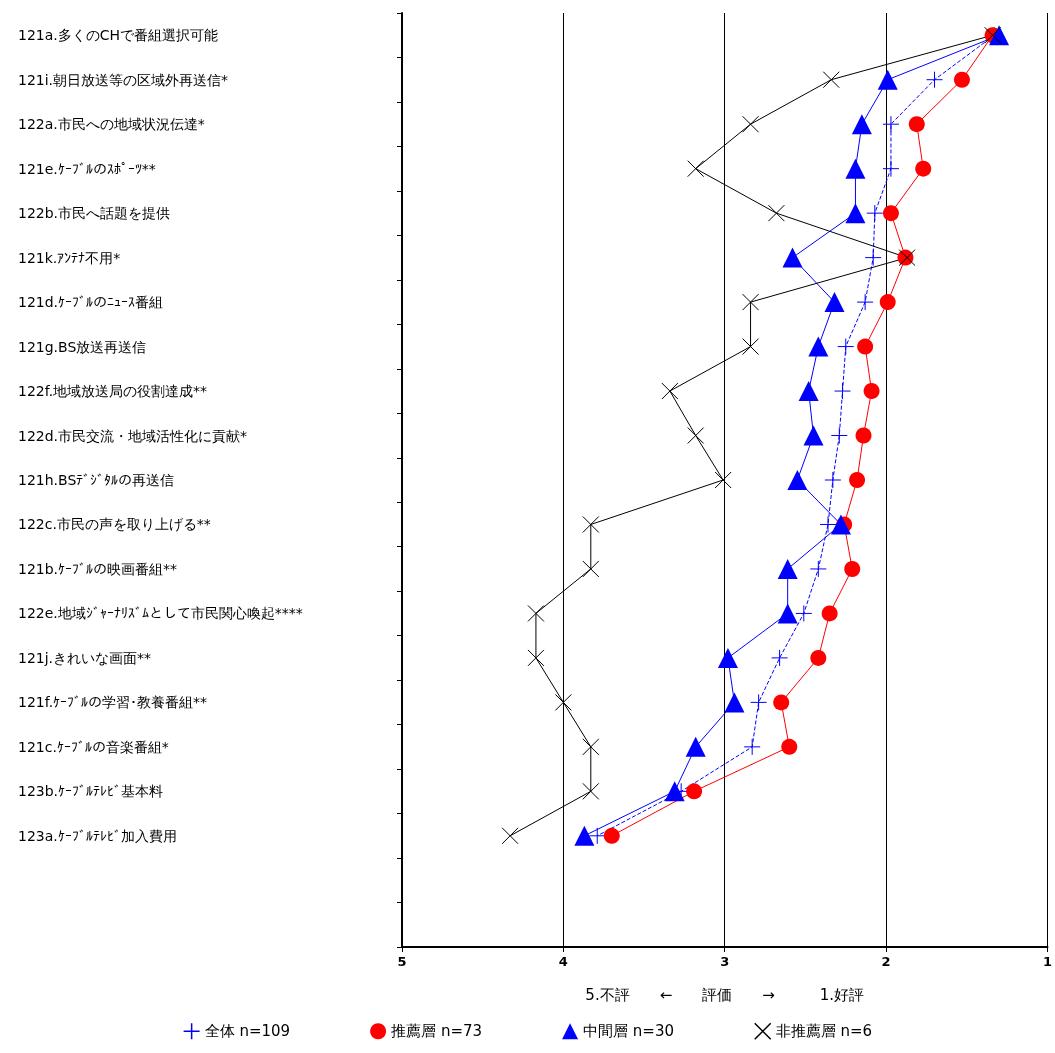  What do you see at coordinates (402, 961) in the screenshot?
I see `x-tick-label: 5` at bounding box center [402, 961].